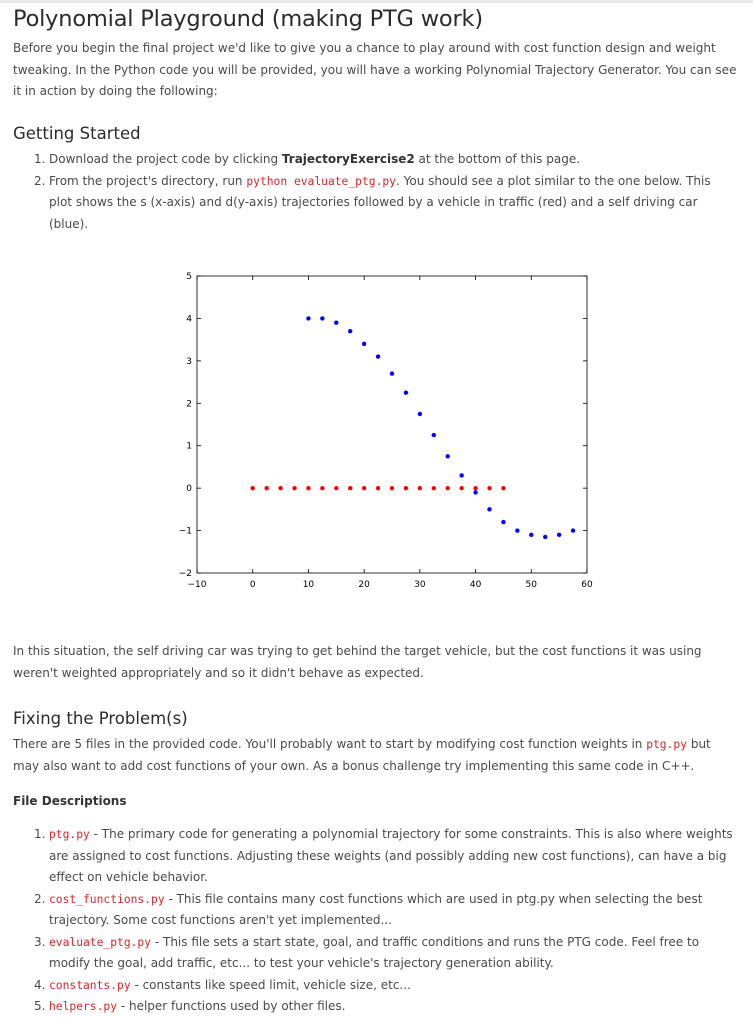  I want to click on x-tick-label: 30, so click(420, 585).